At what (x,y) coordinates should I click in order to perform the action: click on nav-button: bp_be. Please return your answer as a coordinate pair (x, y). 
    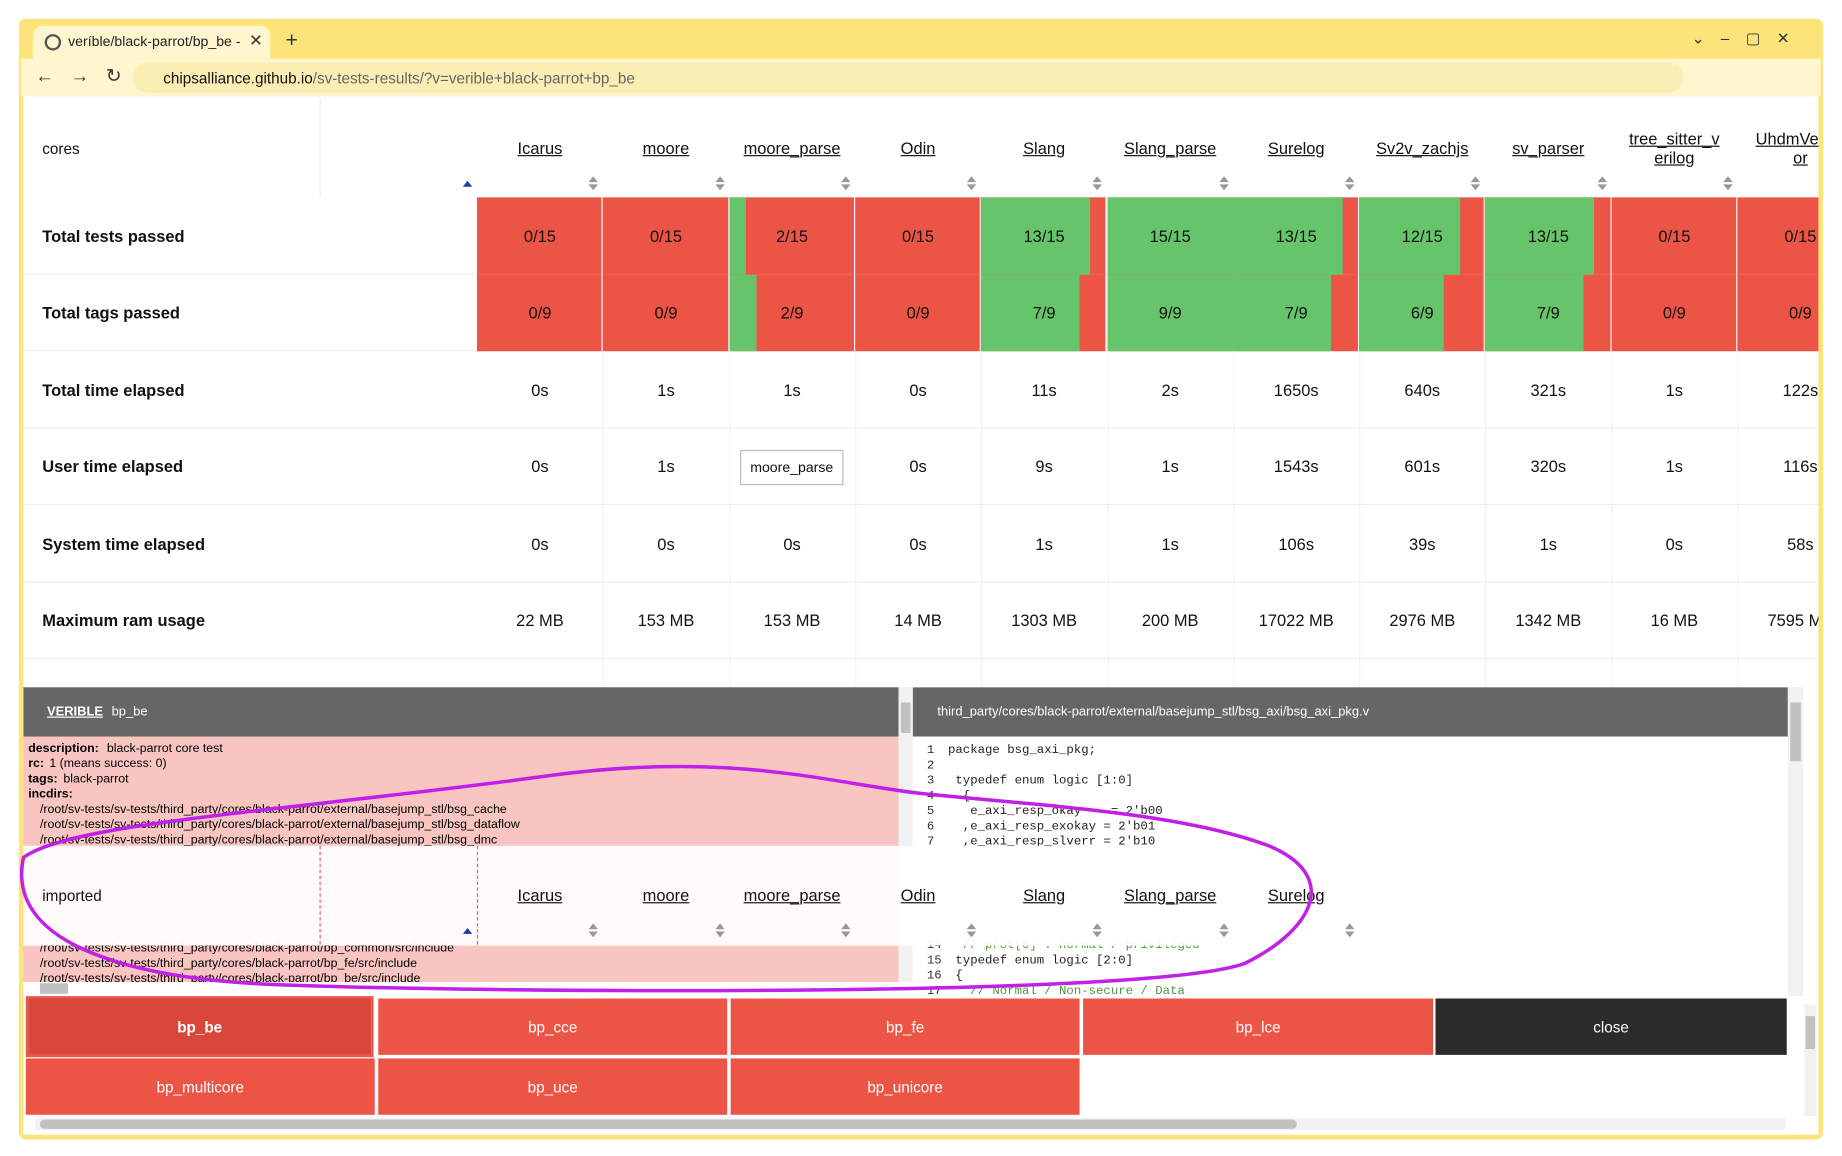
    Looking at the image, I should click on (199, 1027).